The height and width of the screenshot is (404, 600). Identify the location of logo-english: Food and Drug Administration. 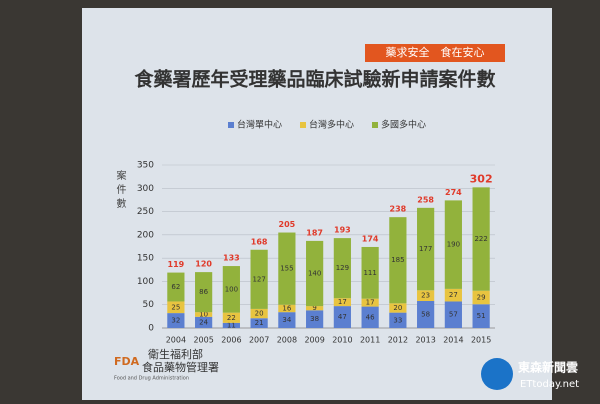
(151, 379).